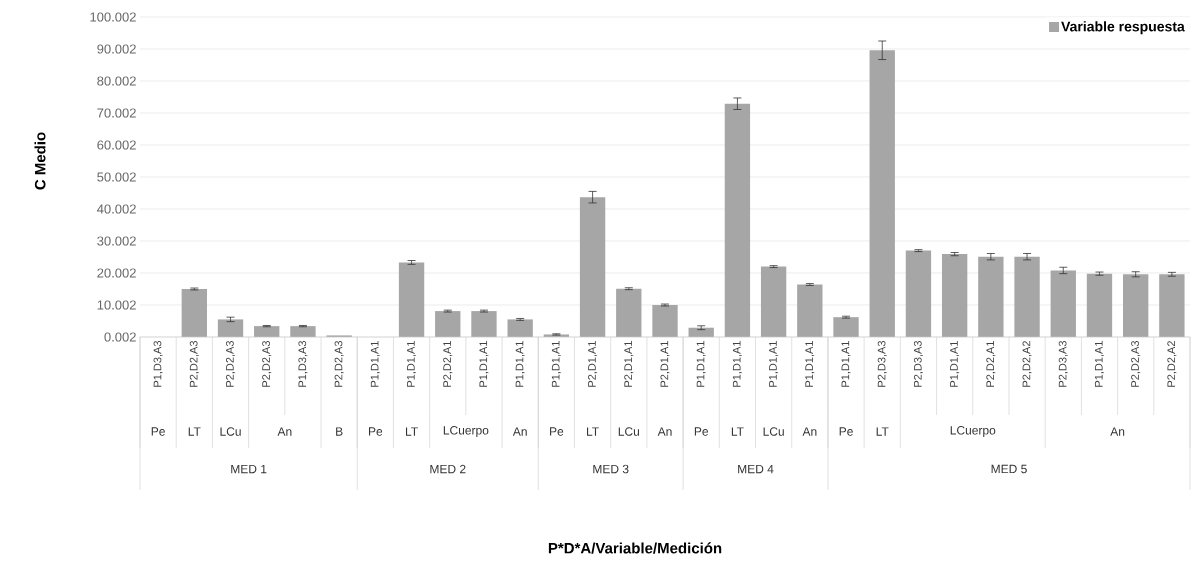 The height and width of the screenshot is (573, 1193). What do you see at coordinates (113, 17) in the screenshot?
I see `y-tick-label: 100.002` at bounding box center [113, 17].